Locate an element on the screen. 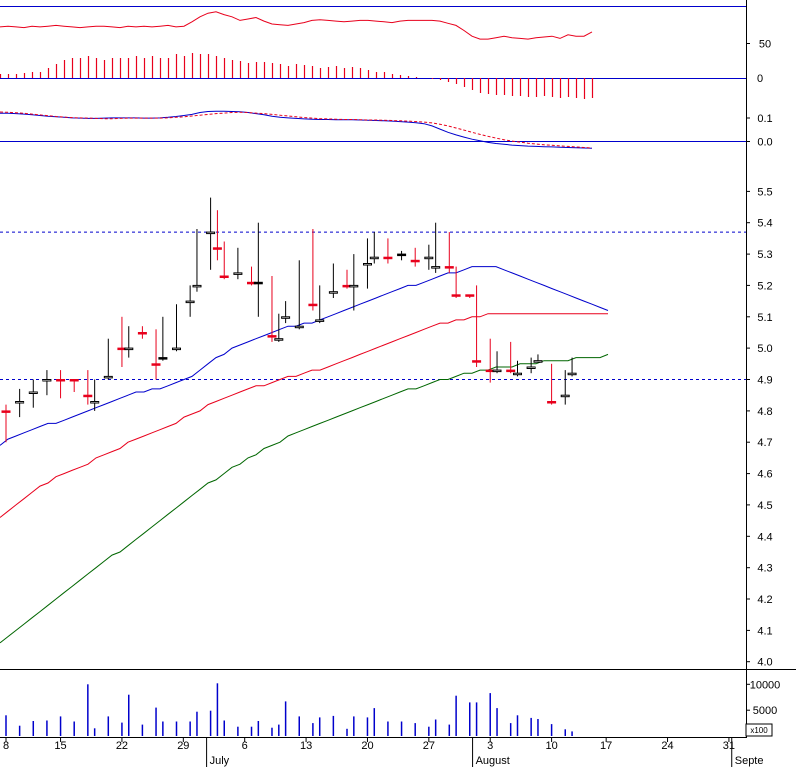 The image size is (796, 767). price-y-tick-label: 5.2 is located at coordinates (764, 286).